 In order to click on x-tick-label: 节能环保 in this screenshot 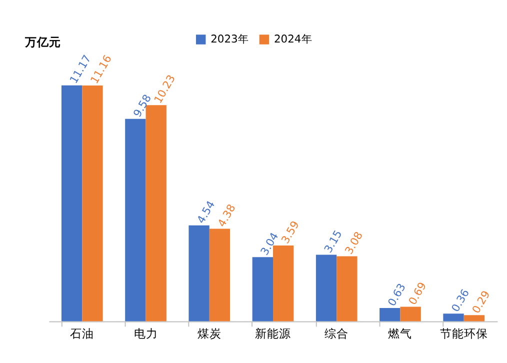, I will do `click(464, 333)`.